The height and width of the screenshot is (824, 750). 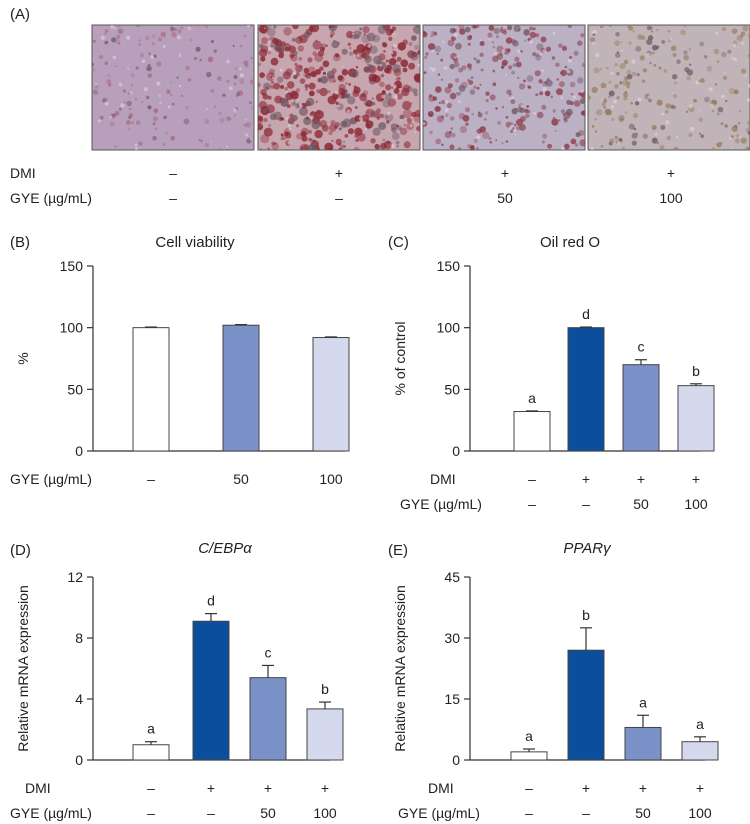 What do you see at coordinates (20, 242) in the screenshot?
I see `chart-letter: (B)` at bounding box center [20, 242].